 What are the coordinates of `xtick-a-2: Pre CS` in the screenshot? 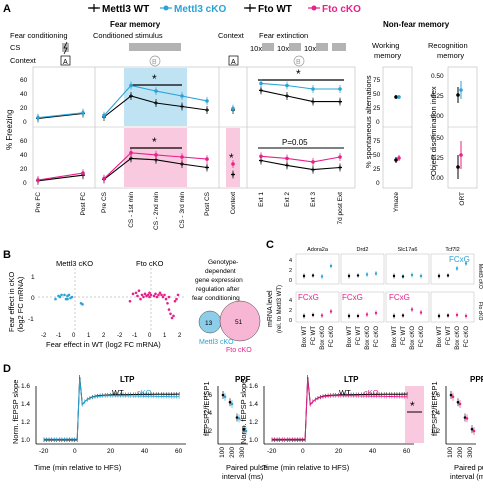 It's located at (104, 202).